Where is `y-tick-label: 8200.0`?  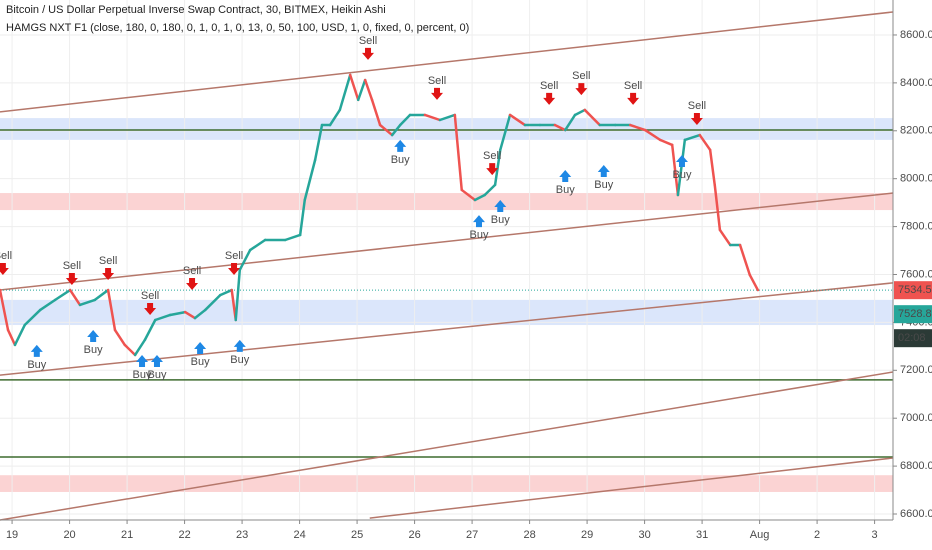
y-tick-label: 8200.0 is located at coordinates (916, 131).